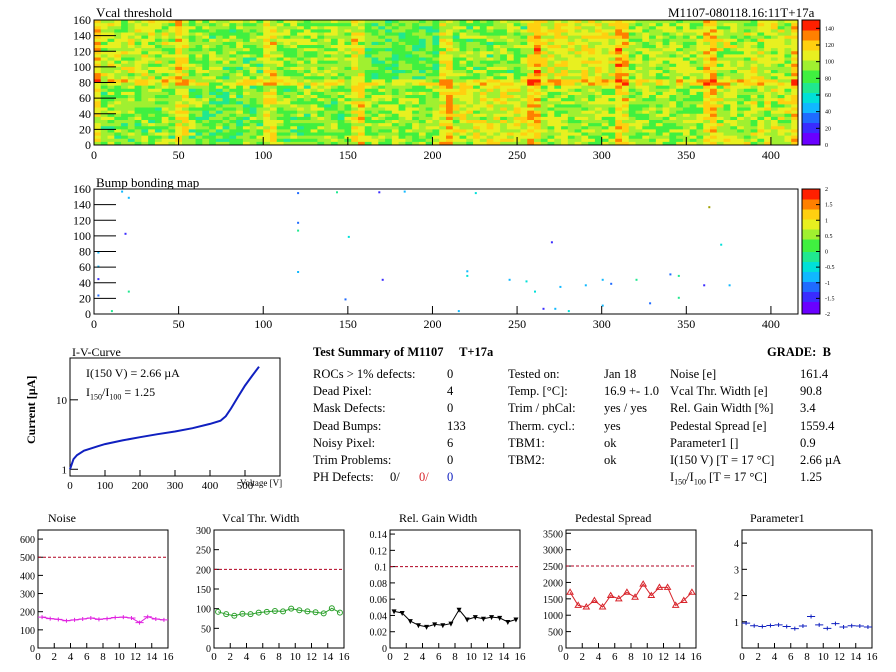 The image size is (896, 672). I want to click on vcal-map-ytick-label-5: 100, so click(82, 67).